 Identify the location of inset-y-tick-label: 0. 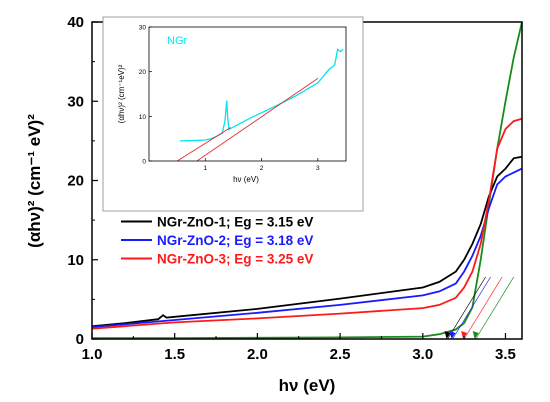
(144, 162).